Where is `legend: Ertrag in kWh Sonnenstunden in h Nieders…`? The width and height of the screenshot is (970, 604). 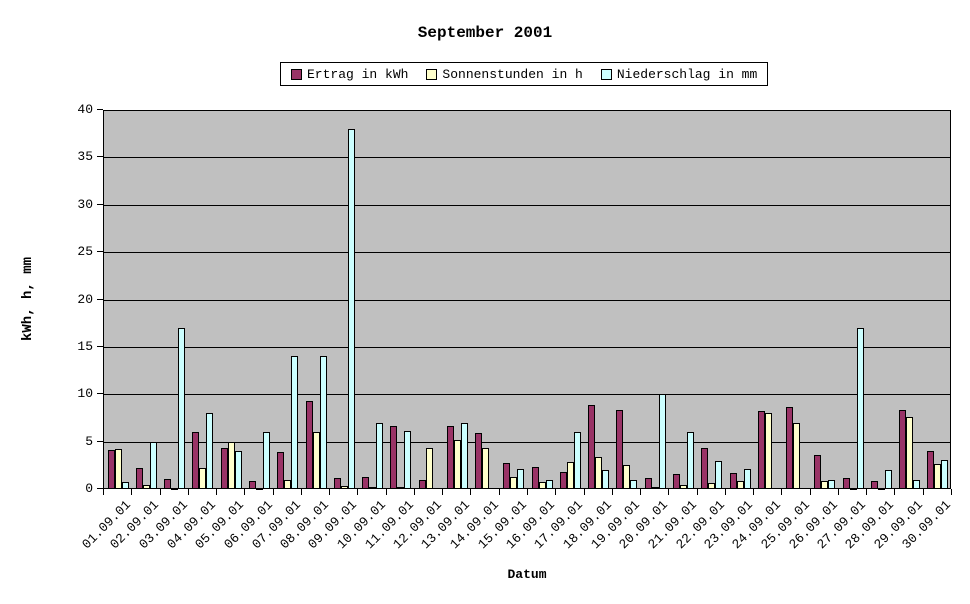
legend: Ertrag in kWh Sonnenstunden in h Nieders… is located at coordinates (524, 74).